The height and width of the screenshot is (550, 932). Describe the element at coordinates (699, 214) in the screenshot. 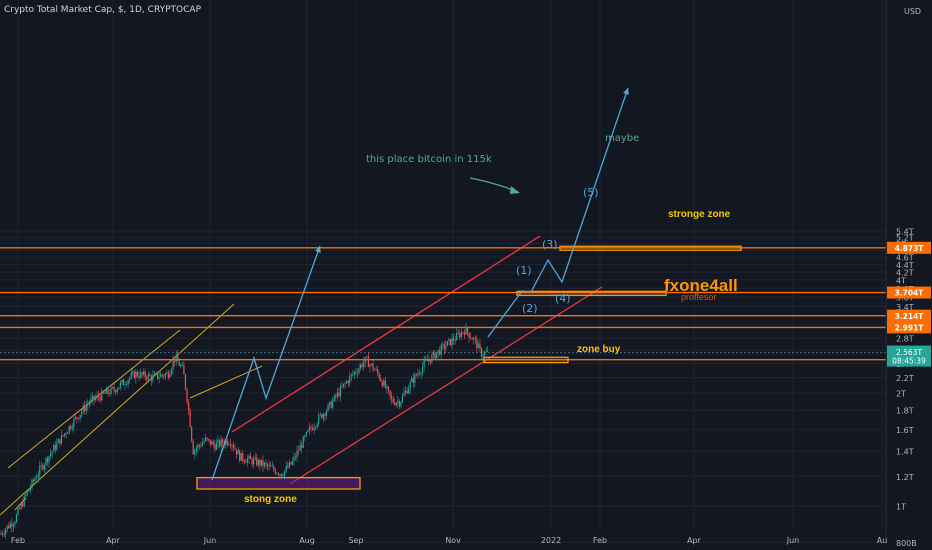

I see `zone-label: stronge zone` at that location.